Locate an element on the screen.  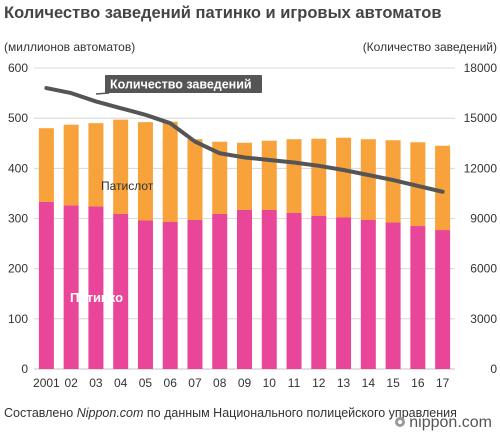
right-tick-label: 18000 is located at coordinates (481, 68).